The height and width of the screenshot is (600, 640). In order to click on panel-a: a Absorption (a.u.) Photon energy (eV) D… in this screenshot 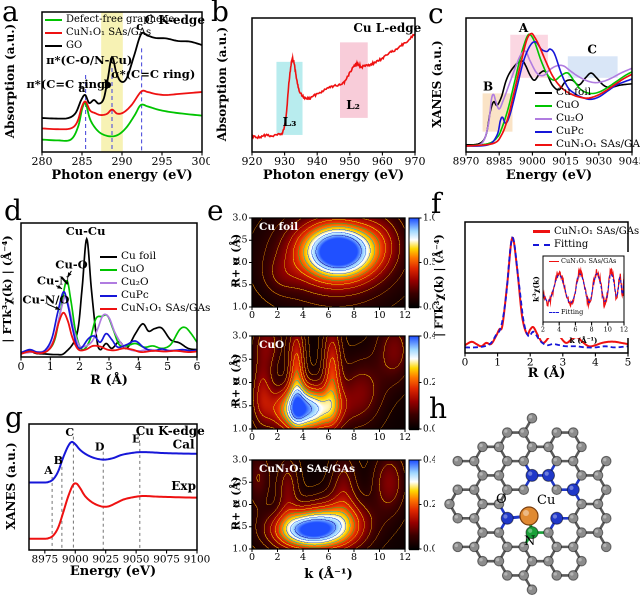, I will do `click(105, 96)`.